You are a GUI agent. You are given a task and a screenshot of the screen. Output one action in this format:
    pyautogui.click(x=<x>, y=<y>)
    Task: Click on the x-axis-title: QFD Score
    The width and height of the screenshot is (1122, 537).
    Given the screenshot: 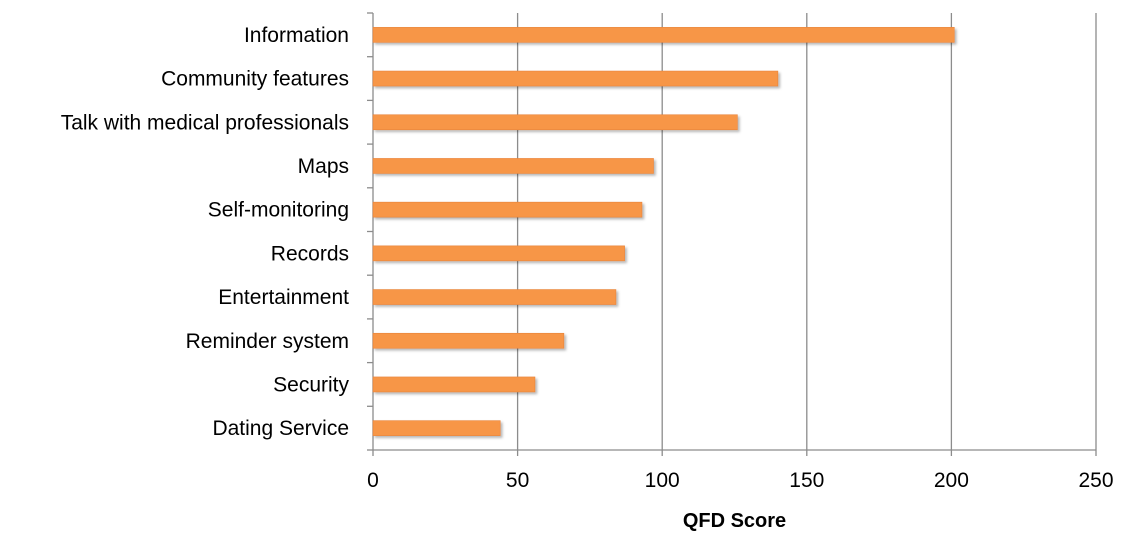 What is the action you would take?
    pyautogui.click(x=734, y=521)
    